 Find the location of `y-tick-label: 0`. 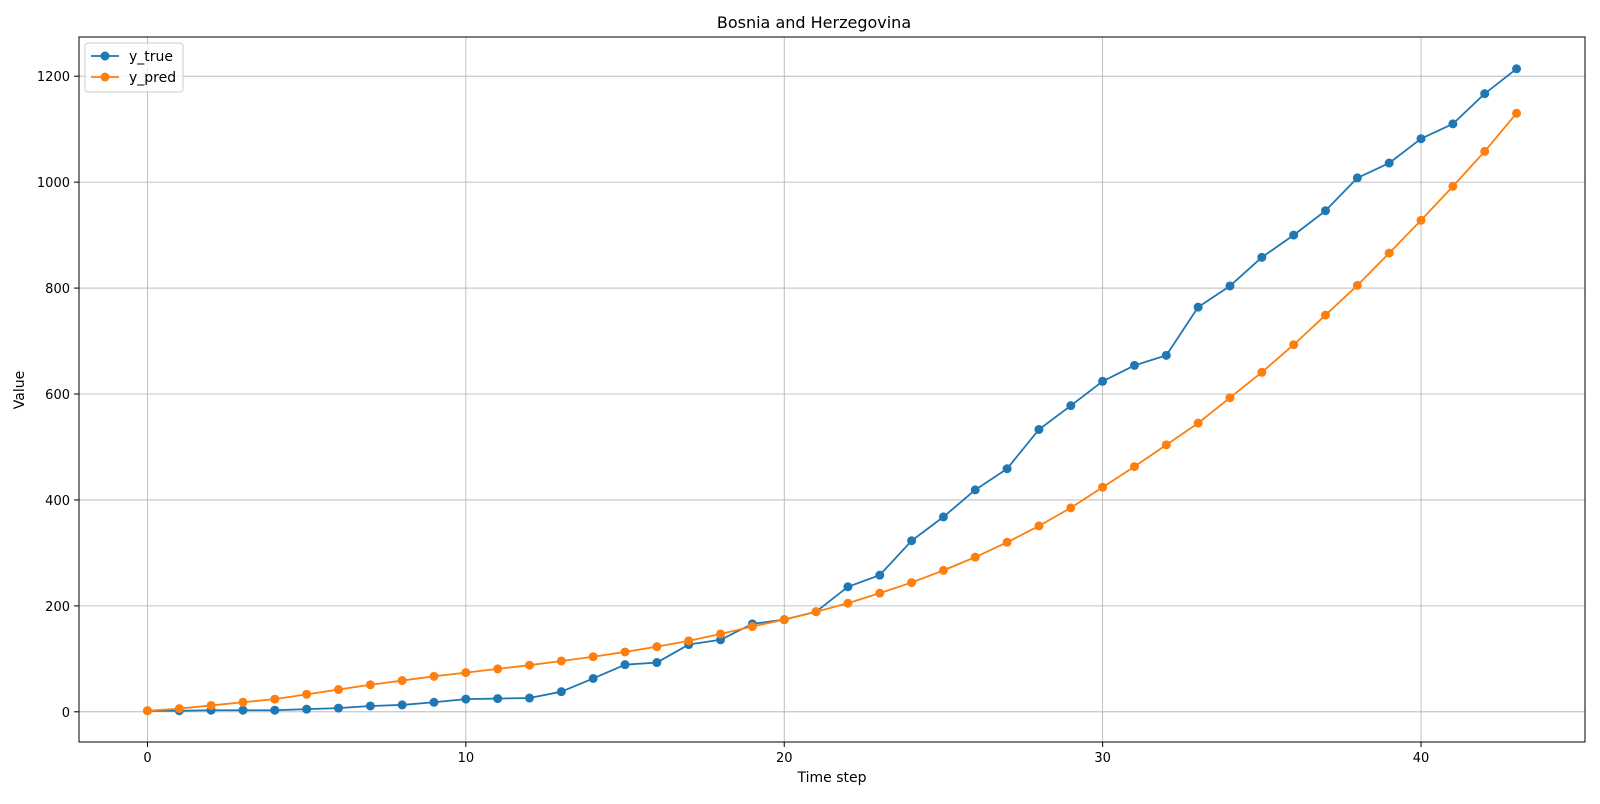

y-tick-label: 0 is located at coordinates (66, 713).